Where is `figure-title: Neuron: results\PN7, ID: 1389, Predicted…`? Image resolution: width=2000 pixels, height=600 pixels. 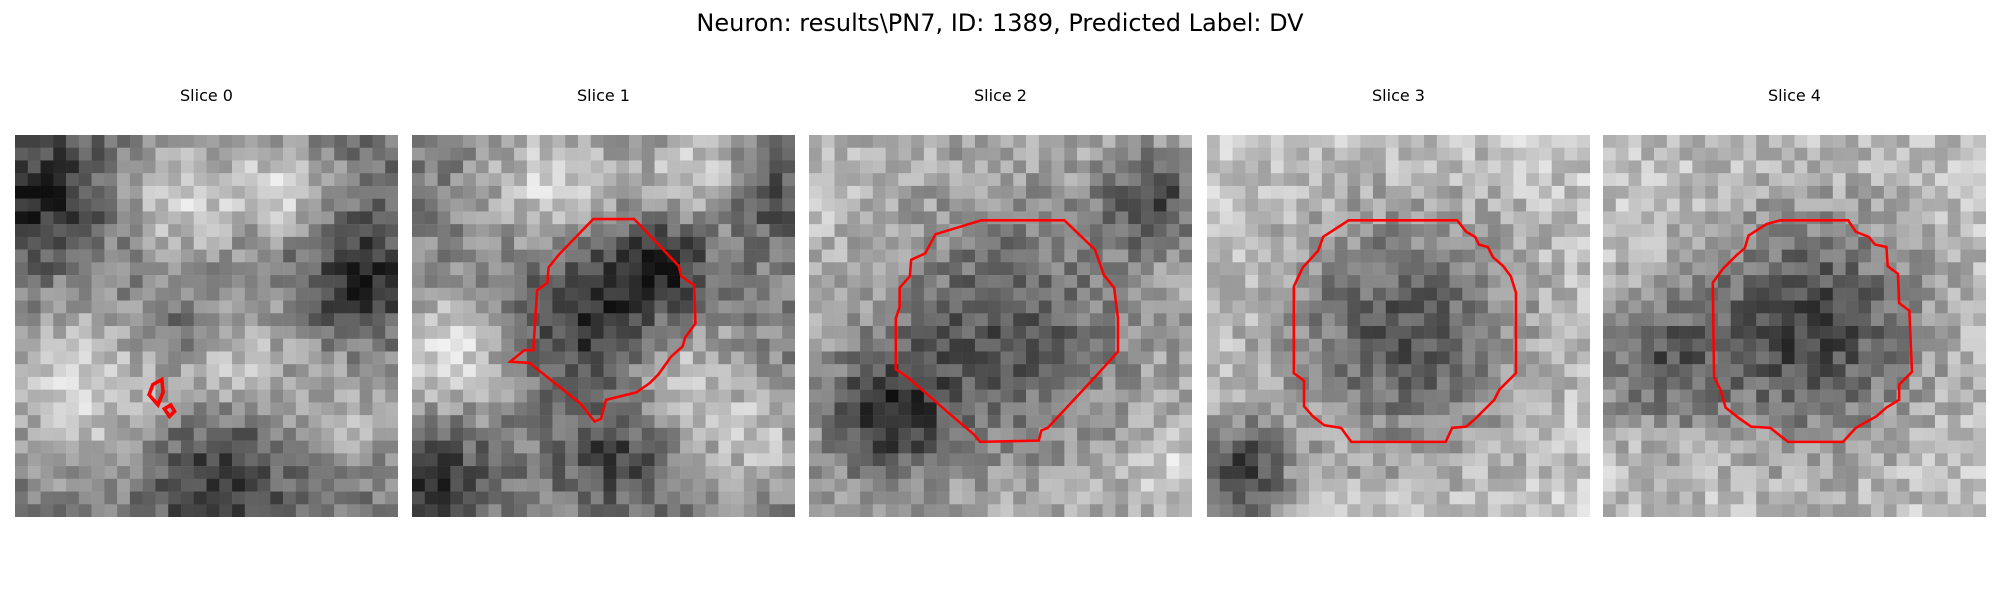
figure-title: Neuron: results\PN7, ID: 1389, Predicted… is located at coordinates (1000, 23).